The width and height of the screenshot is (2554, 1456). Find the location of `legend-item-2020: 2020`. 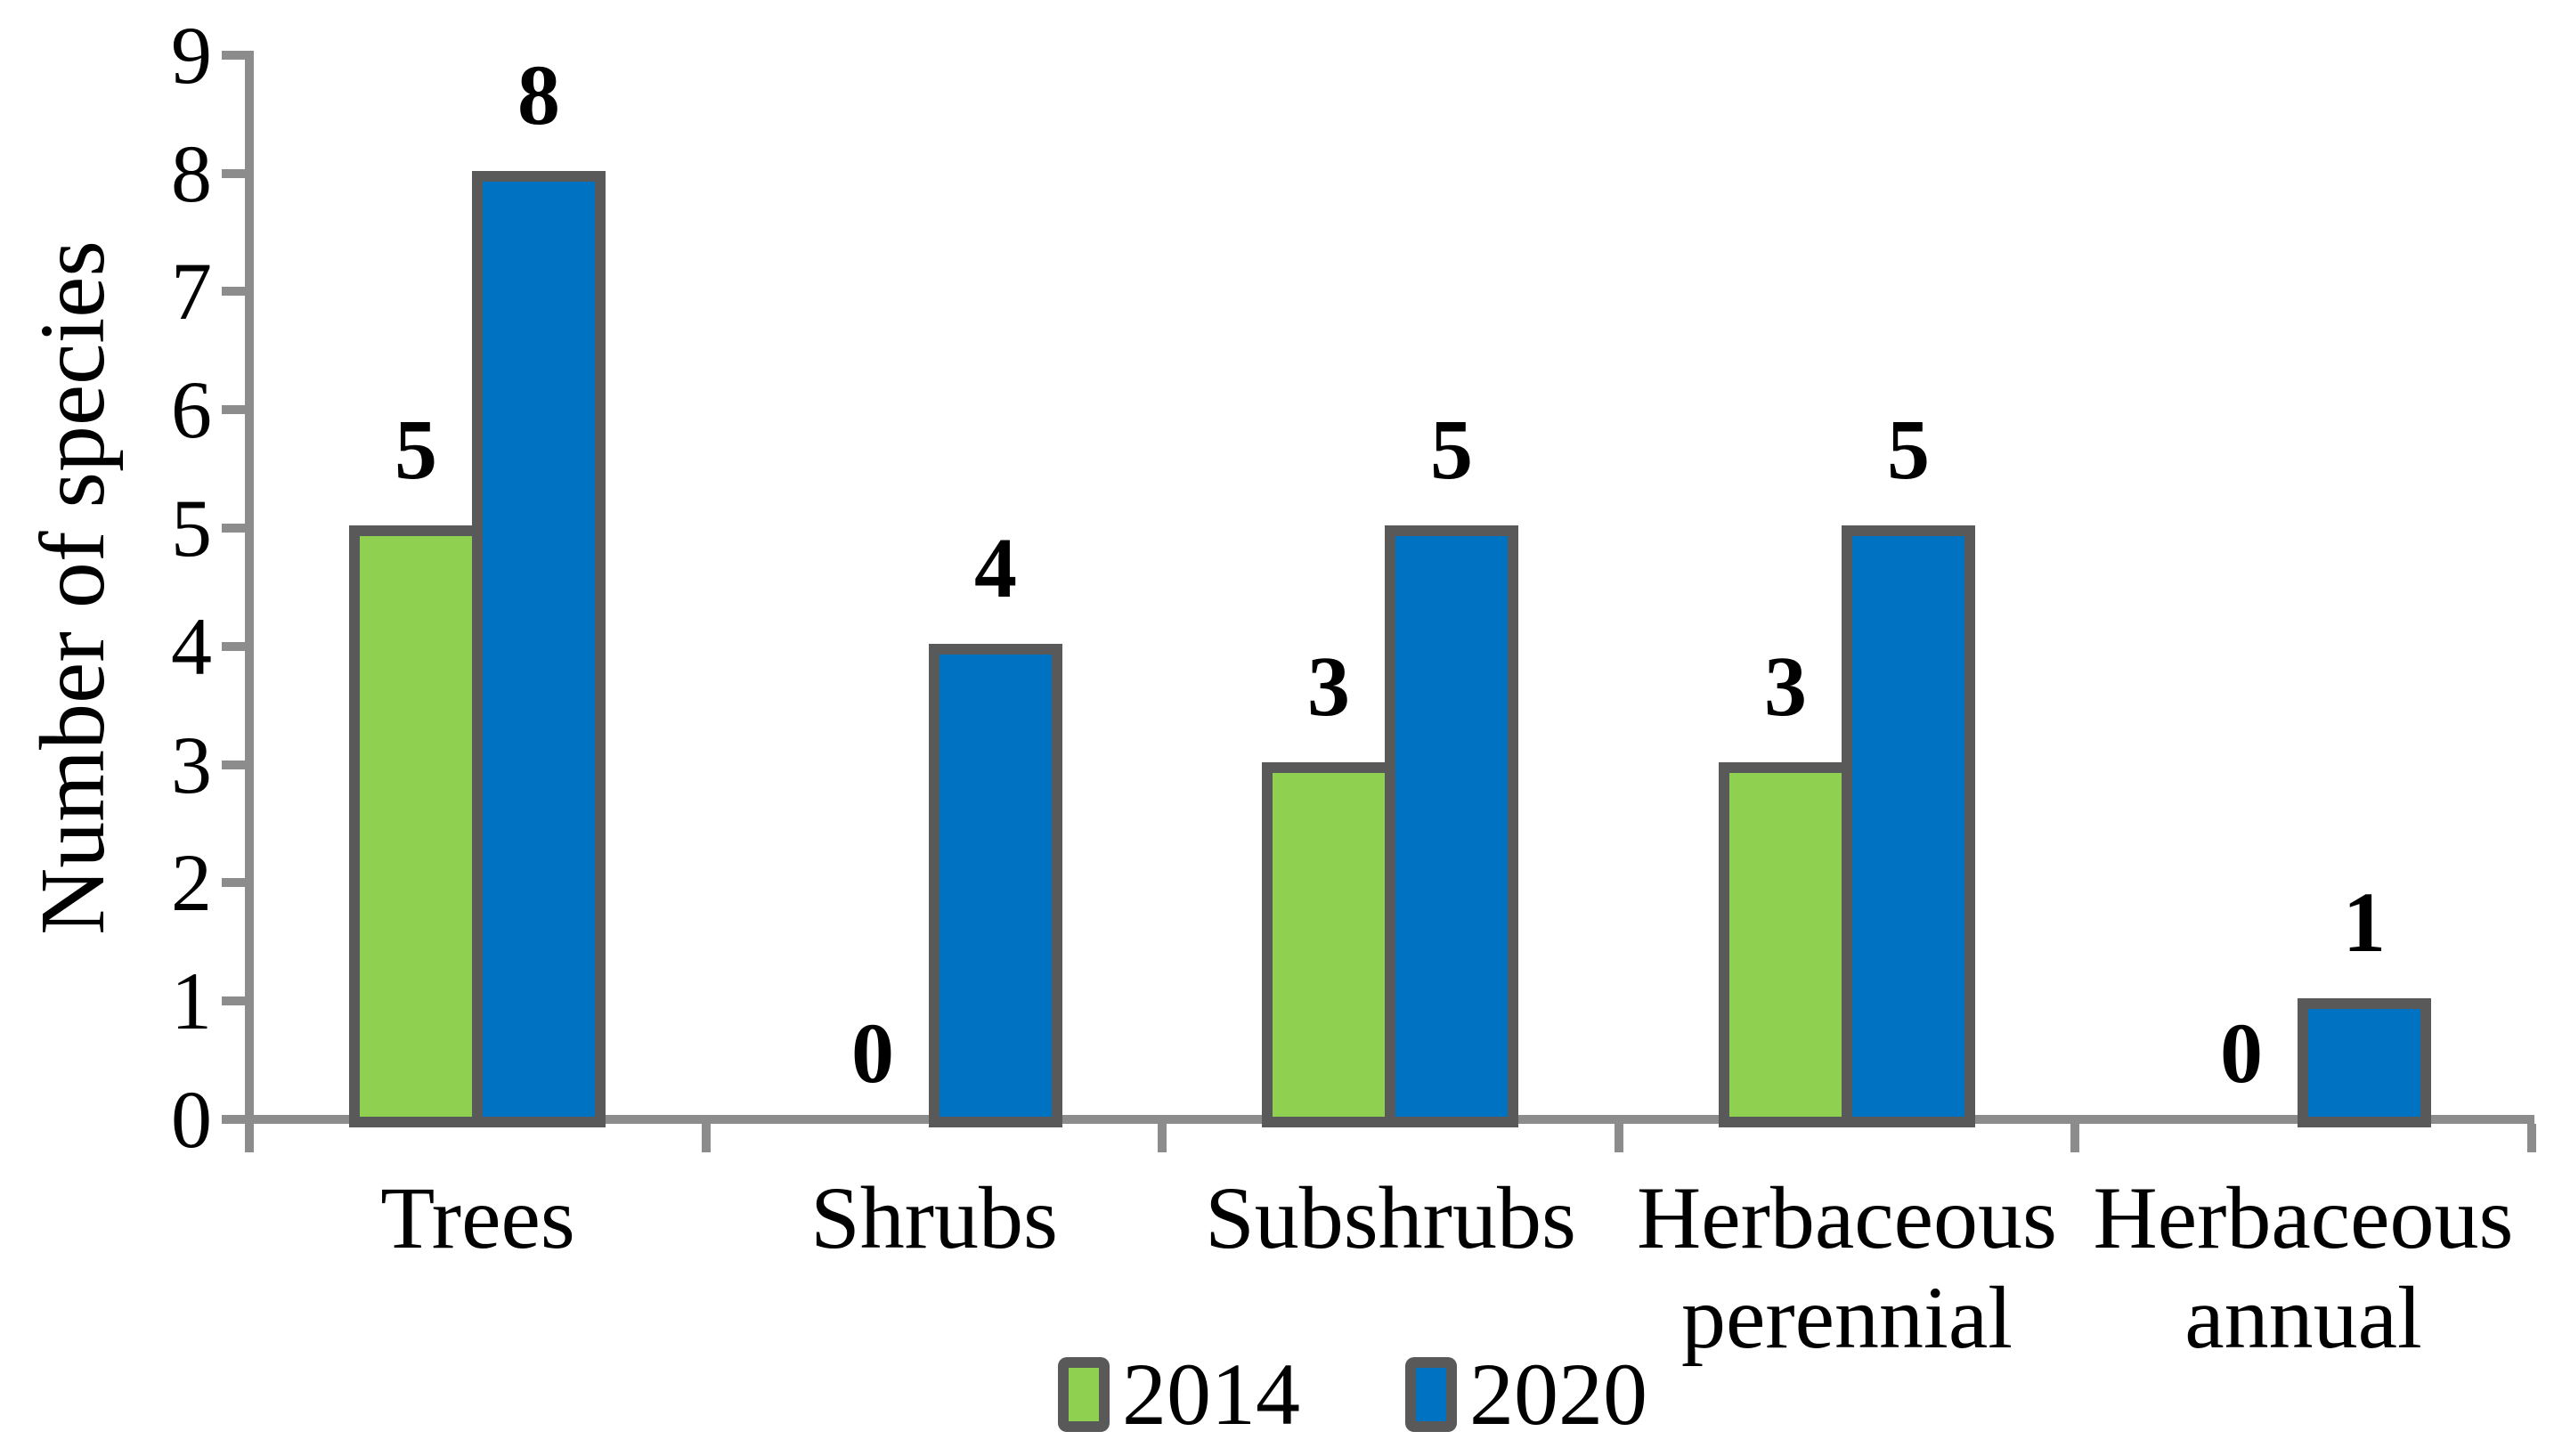

legend-item-2020: 2020 is located at coordinates (1526, 1394).